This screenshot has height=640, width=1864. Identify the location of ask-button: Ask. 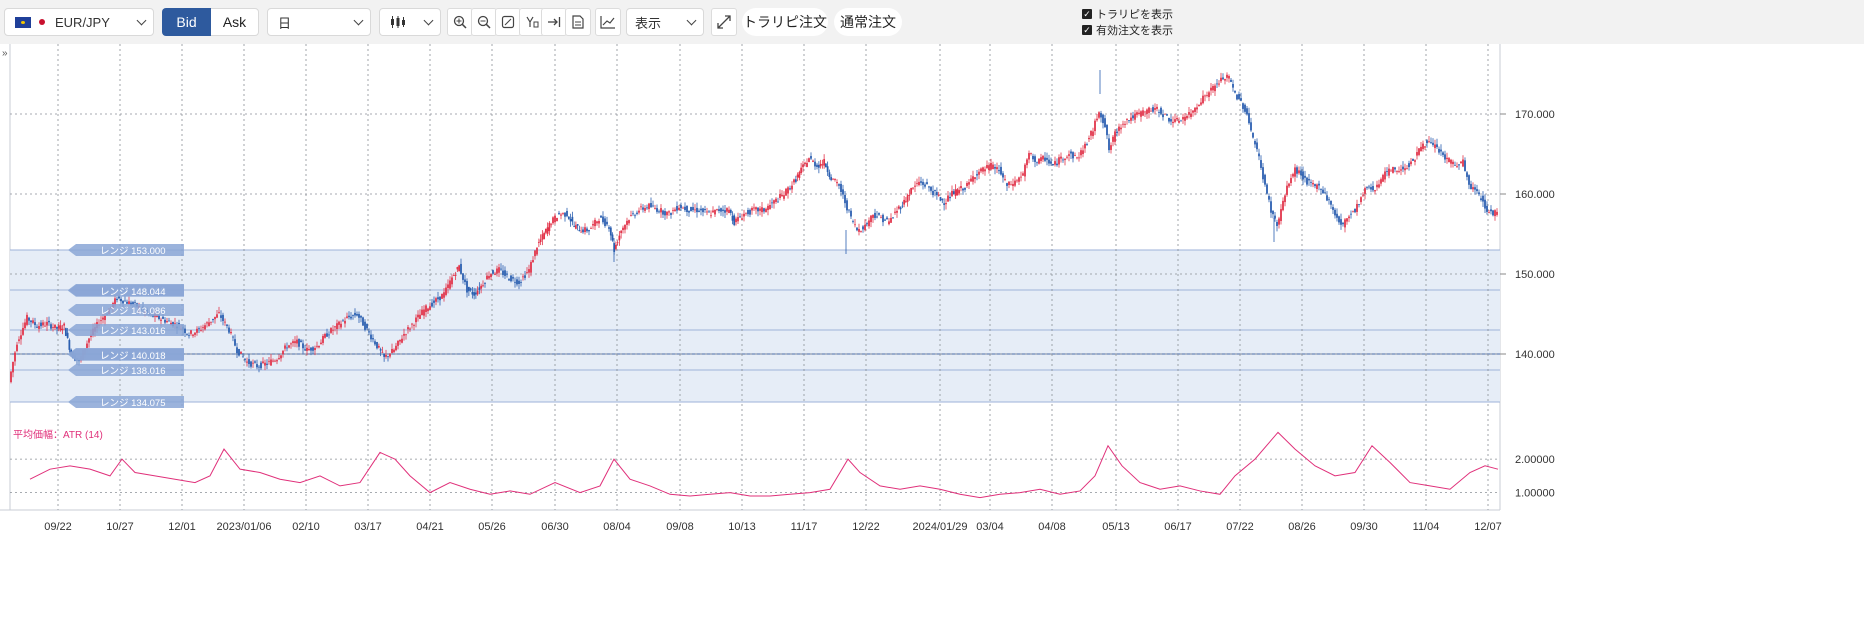
(235, 22).